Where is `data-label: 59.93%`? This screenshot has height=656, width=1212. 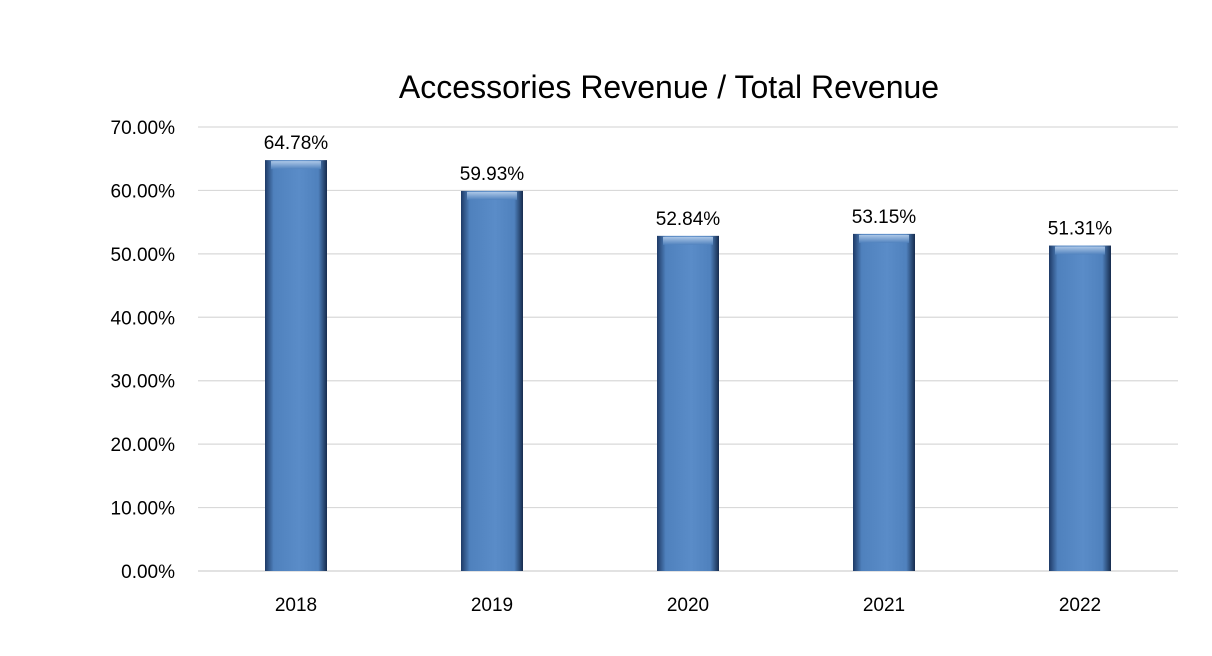 data-label: 59.93% is located at coordinates (492, 174).